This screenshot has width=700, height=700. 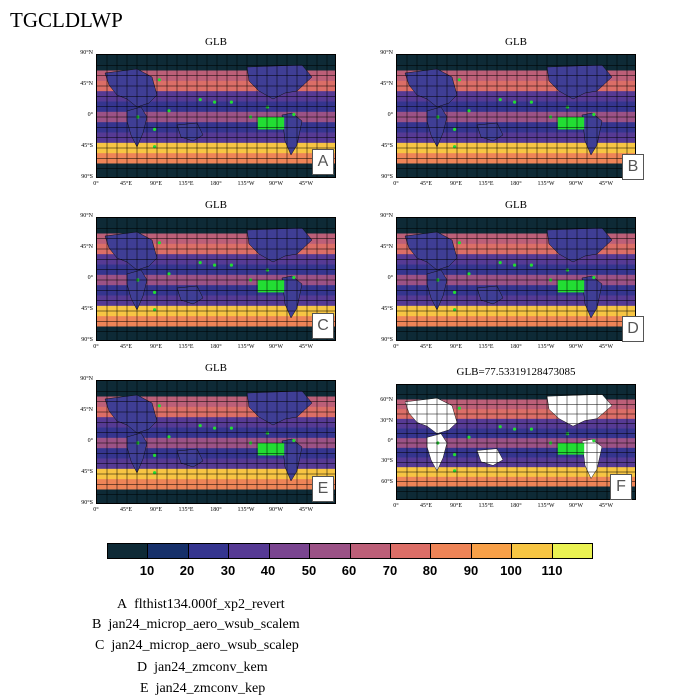 I want to click on panel-letter: A, so click(x=323, y=162).